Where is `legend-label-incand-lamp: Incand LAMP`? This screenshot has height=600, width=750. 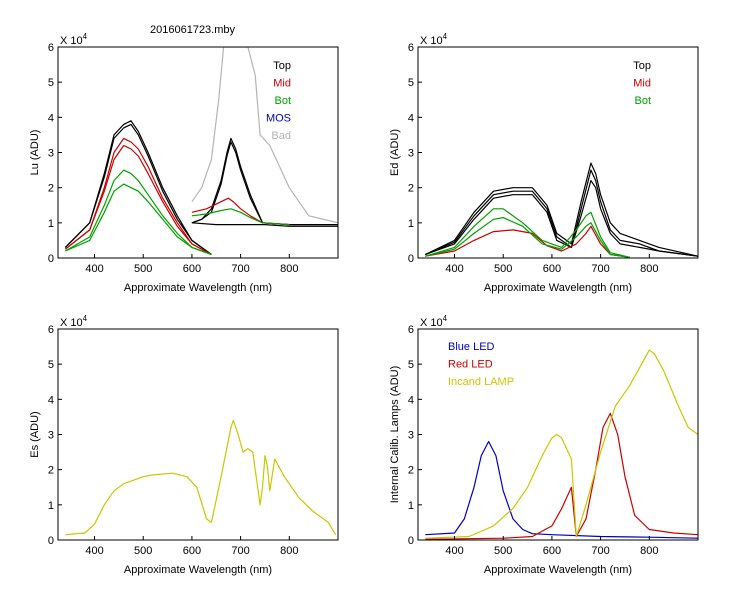
legend-label-incand-lamp: Incand LAMP is located at coordinates (481, 382).